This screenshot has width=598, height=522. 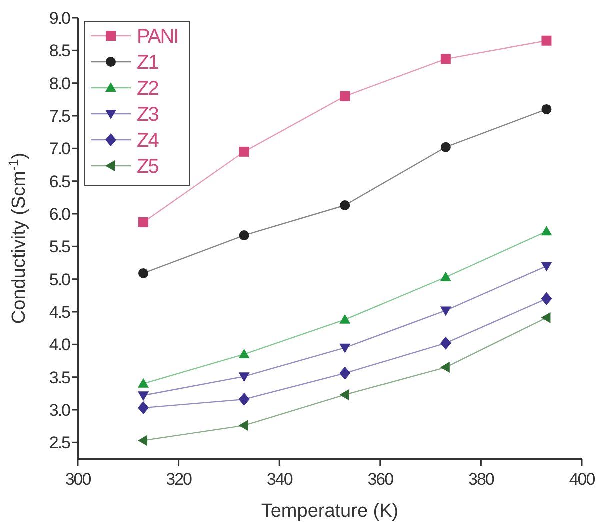 What do you see at coordinates (279, 479) in the screenshot?
I see `x-tick-label: 340` at bounding box center [279, 479].